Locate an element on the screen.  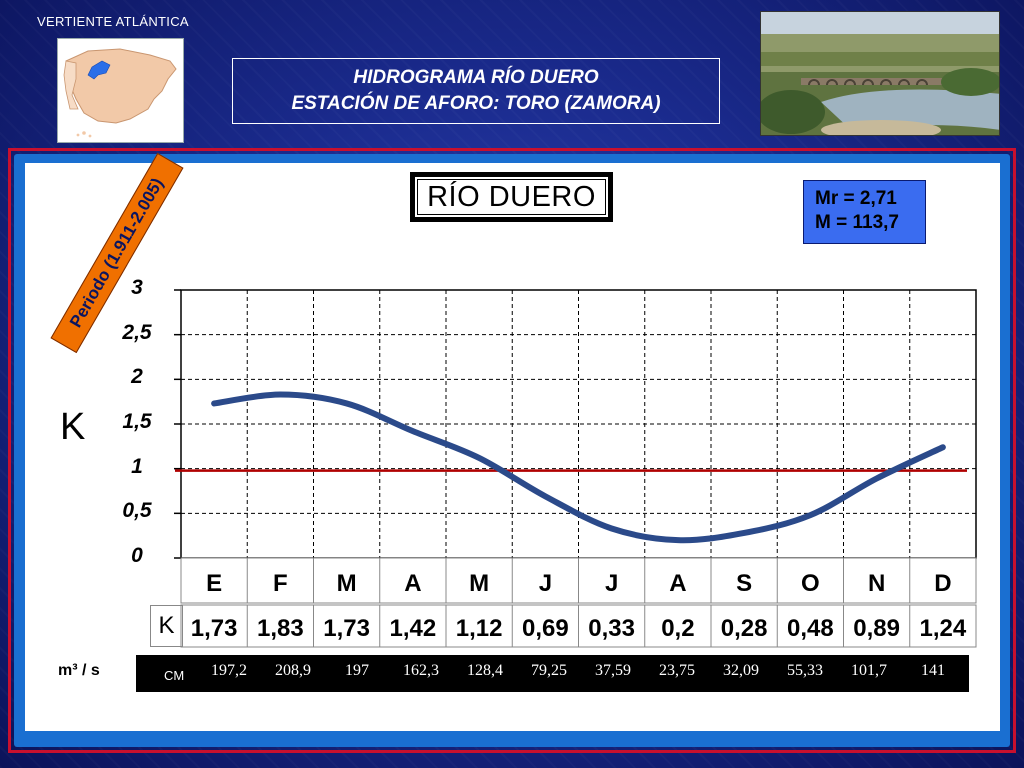
data-label: 1,42 is located at coordinates (413, 628).